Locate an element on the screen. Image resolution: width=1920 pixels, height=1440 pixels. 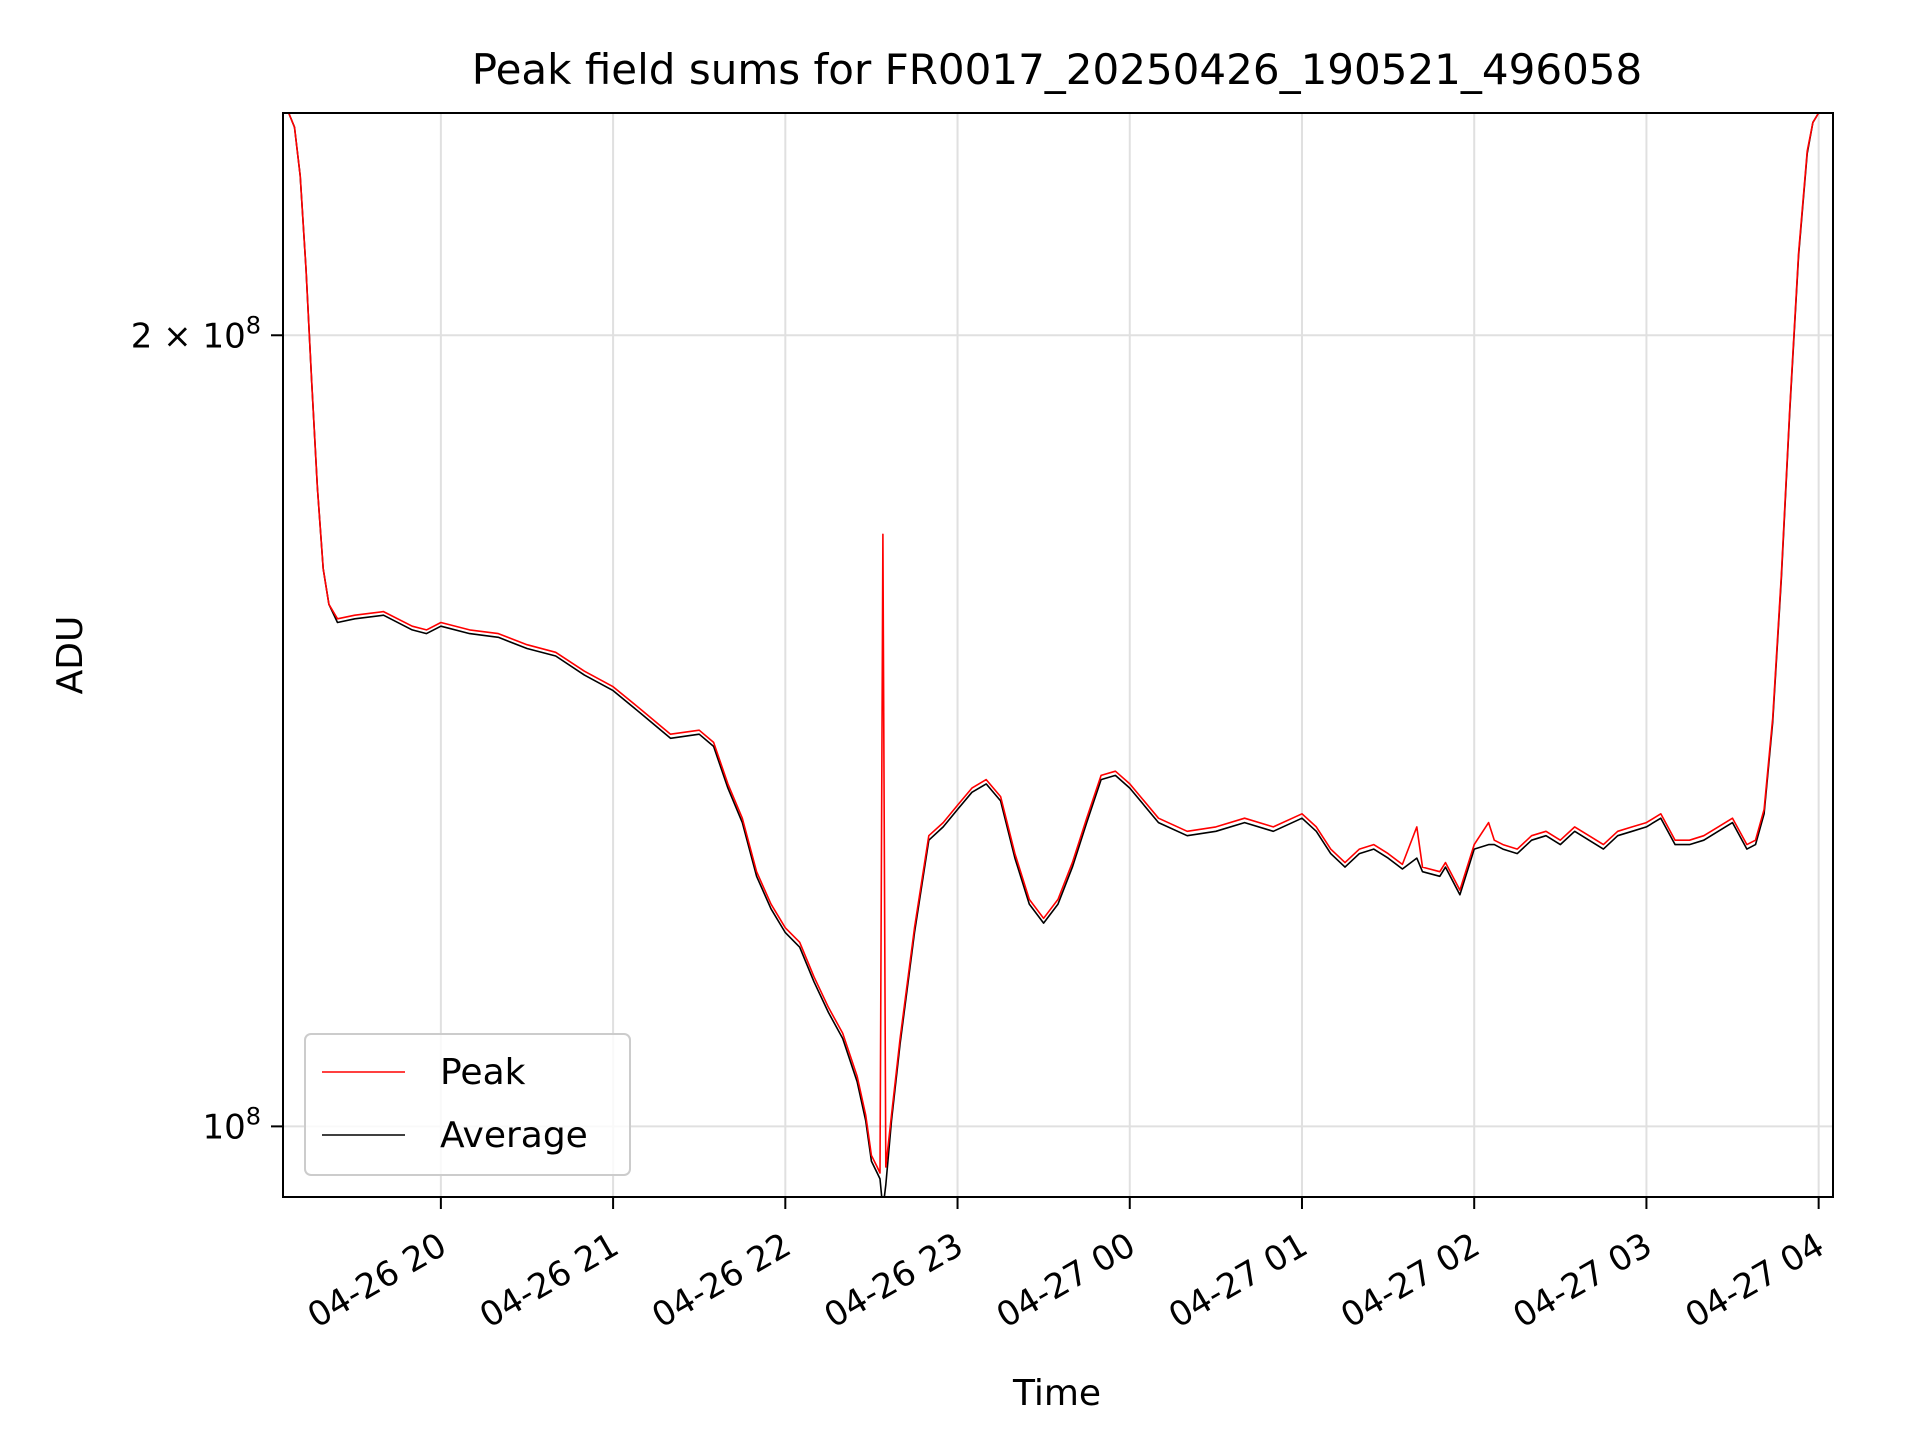
legend-label-peak: Peak is located at coordinates (483, 1072).